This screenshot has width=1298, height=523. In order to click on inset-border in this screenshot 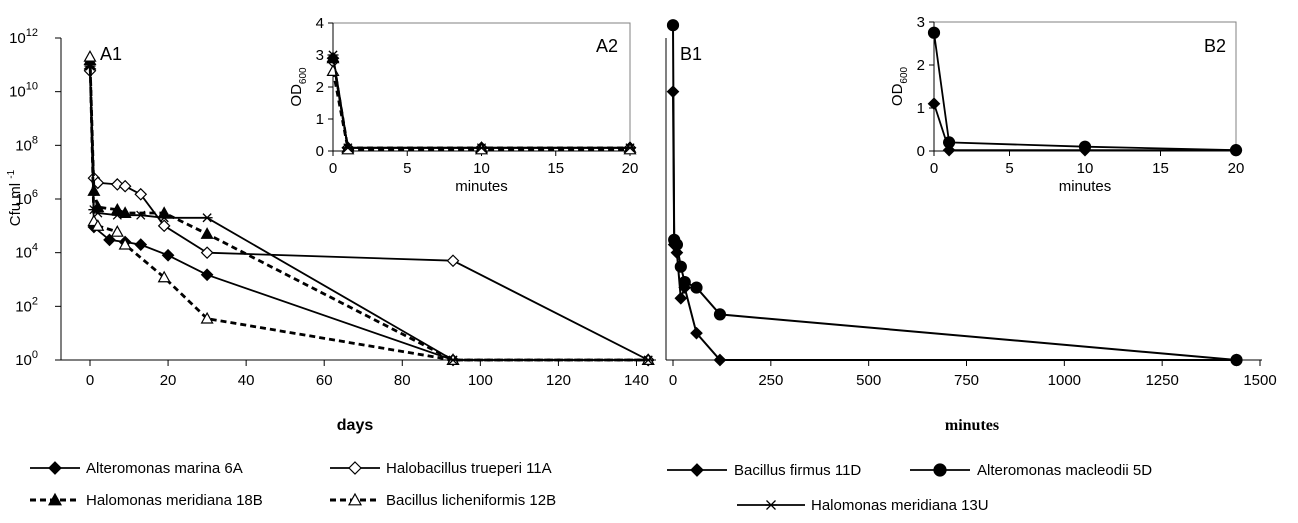, I will do `click(1085, 86)`.